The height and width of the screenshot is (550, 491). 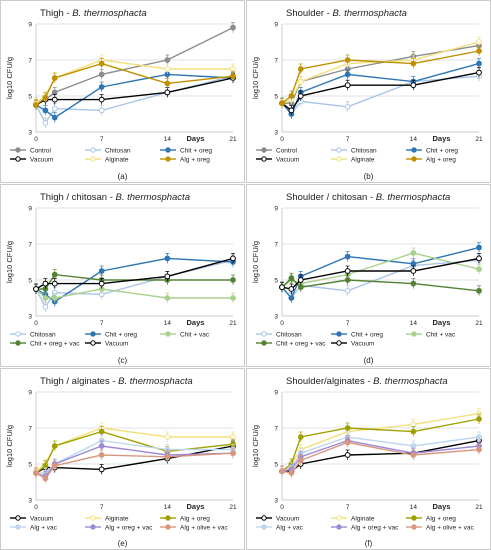 What do you see at coordinates (363, 160) in the screenshot?
I see `legend-label: Alginate` at bounding box center [363, 160].